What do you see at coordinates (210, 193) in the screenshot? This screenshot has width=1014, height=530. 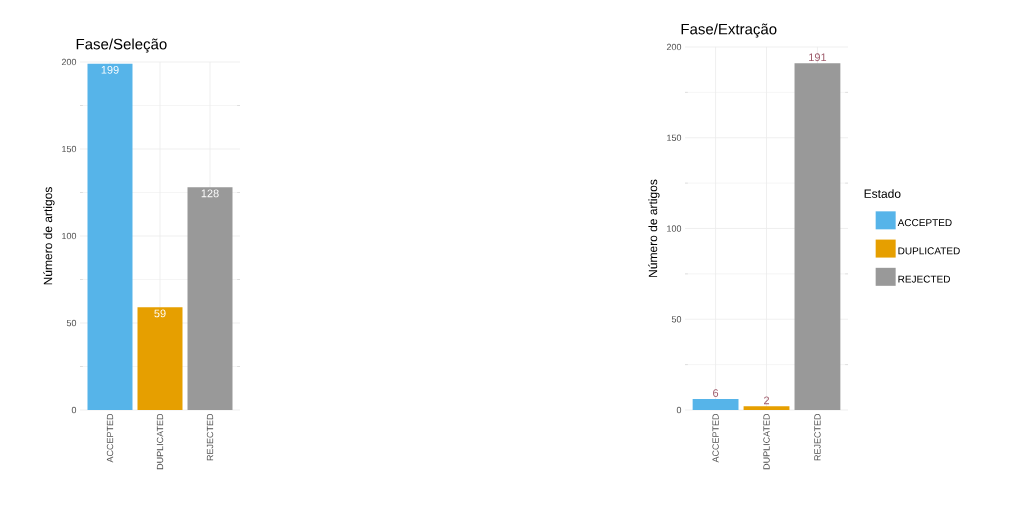 I see `data-label: 128` at bounding box center [210, 193].